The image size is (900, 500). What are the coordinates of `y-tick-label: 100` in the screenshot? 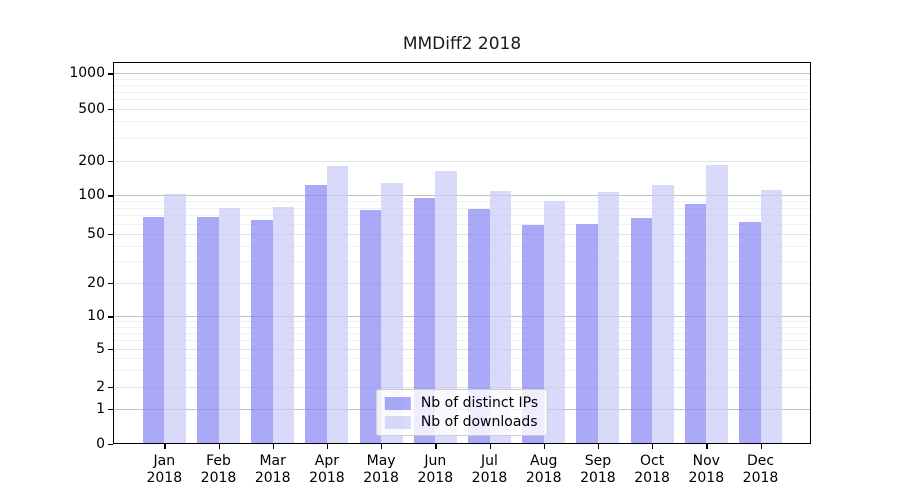 It's located at (91, 195).